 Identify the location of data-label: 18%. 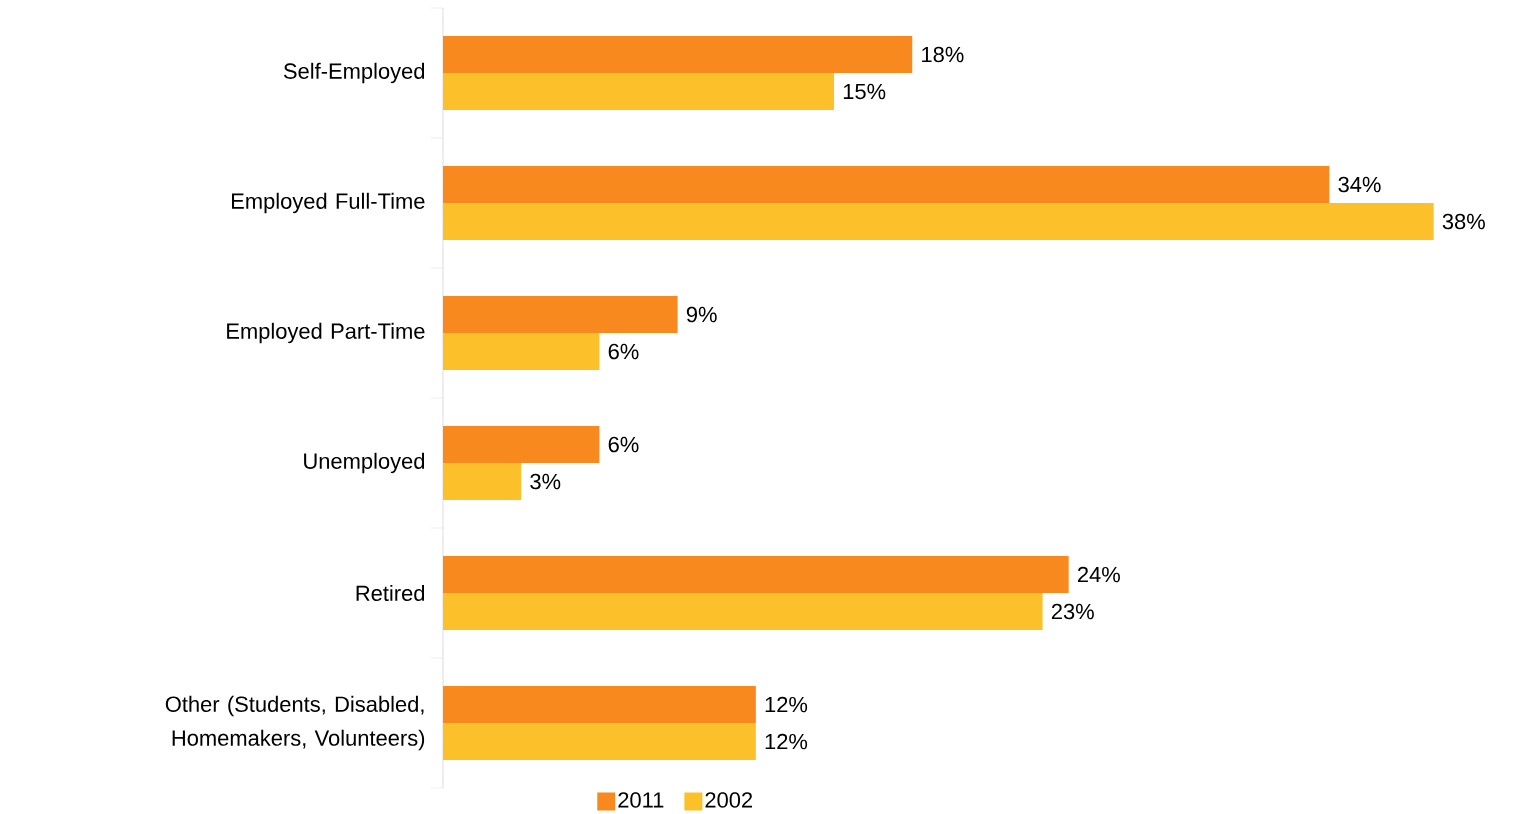
(943, 54).